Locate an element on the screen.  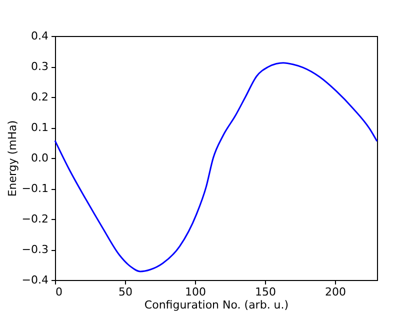
y-tick-label: 0.0 is located at coordinates (39, 158).